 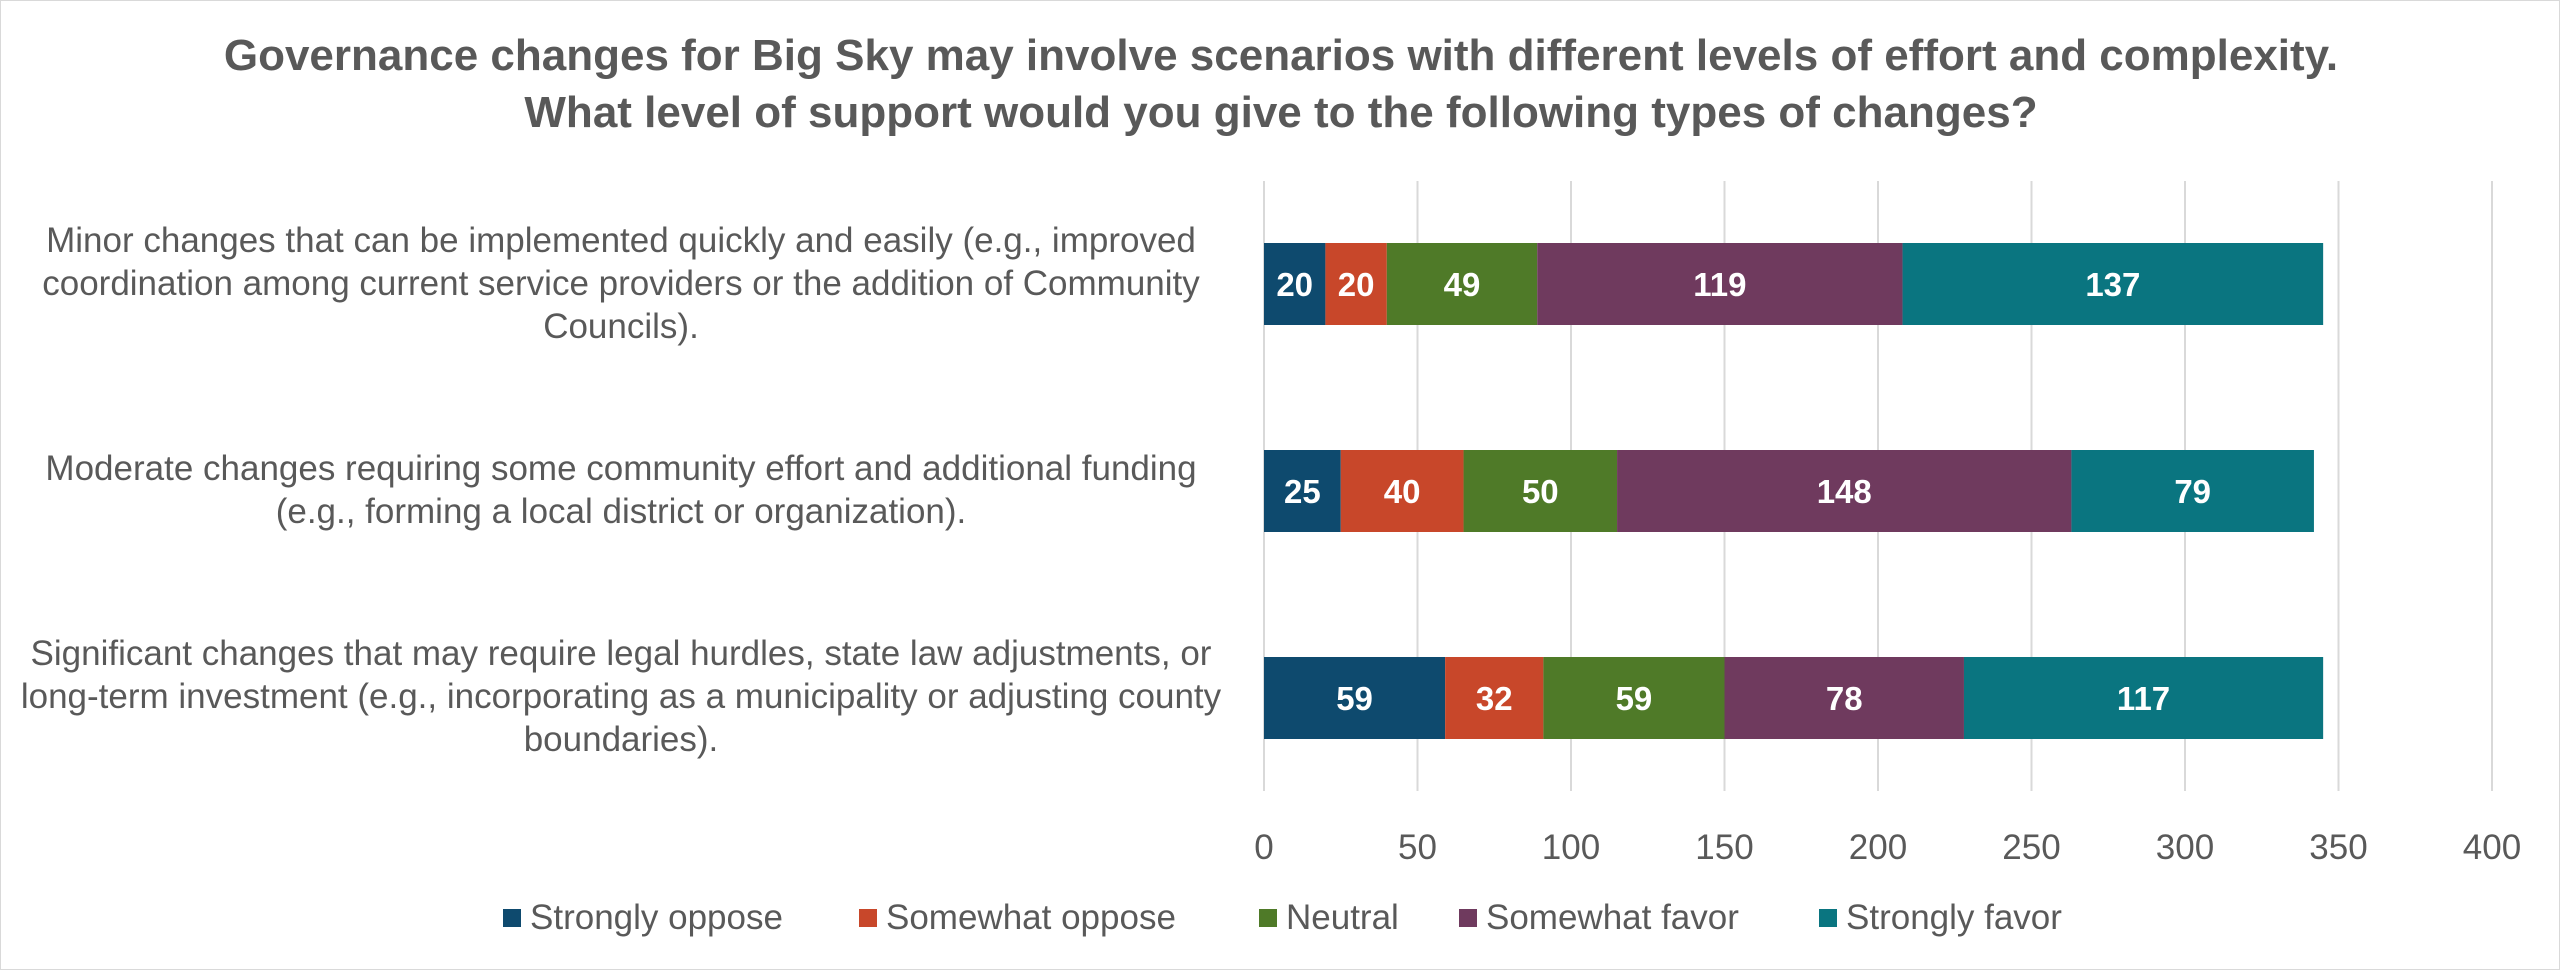 What do you see at coordinates (1878, 847) in the screenshot?
I see `x-tick-label: 200` at bounding box center [1878, 847].